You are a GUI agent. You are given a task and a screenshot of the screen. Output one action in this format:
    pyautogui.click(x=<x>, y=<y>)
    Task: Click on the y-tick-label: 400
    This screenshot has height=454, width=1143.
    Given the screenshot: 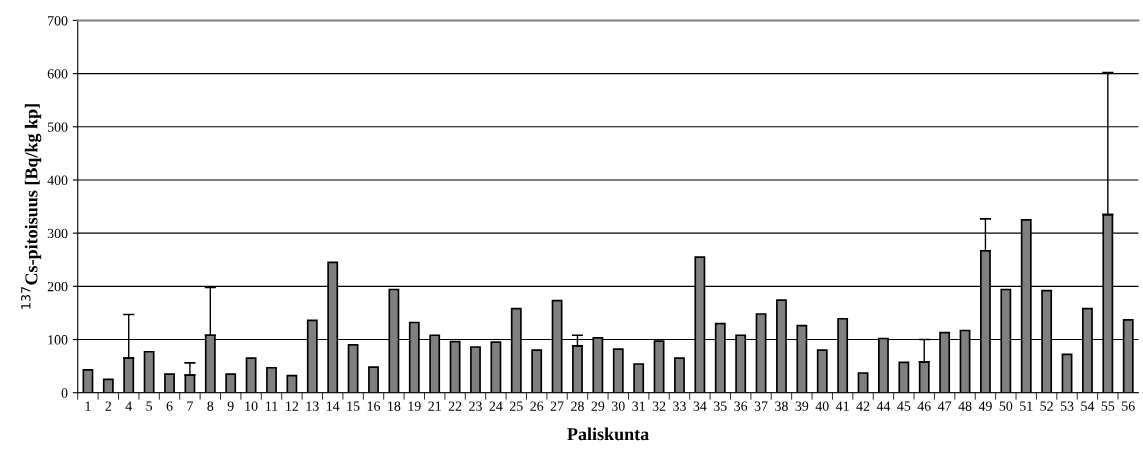 What is the action you would take?
    pyautogui.click(x=57, y=180)
    